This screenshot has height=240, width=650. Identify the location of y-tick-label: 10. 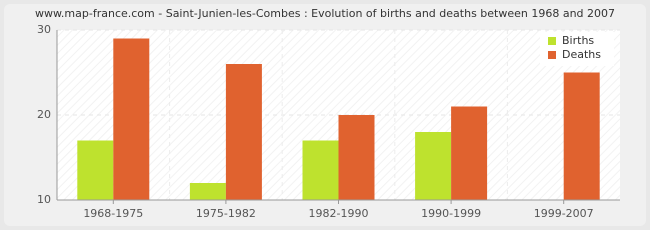
(44, 199).